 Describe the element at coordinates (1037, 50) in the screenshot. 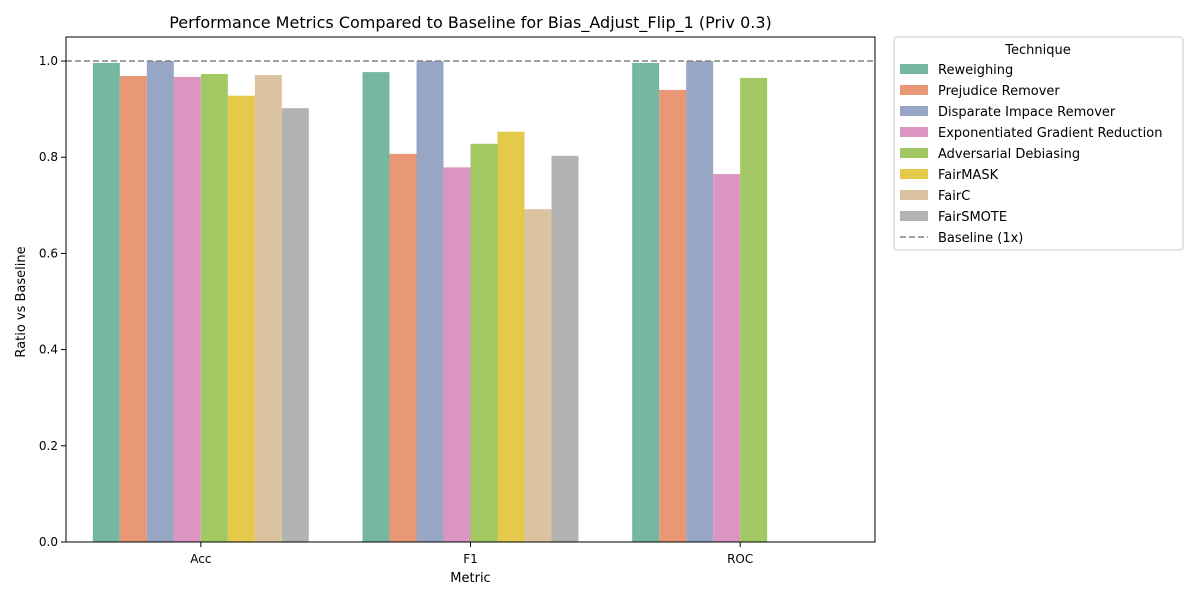

I see `legend-title: Technique` at that location.